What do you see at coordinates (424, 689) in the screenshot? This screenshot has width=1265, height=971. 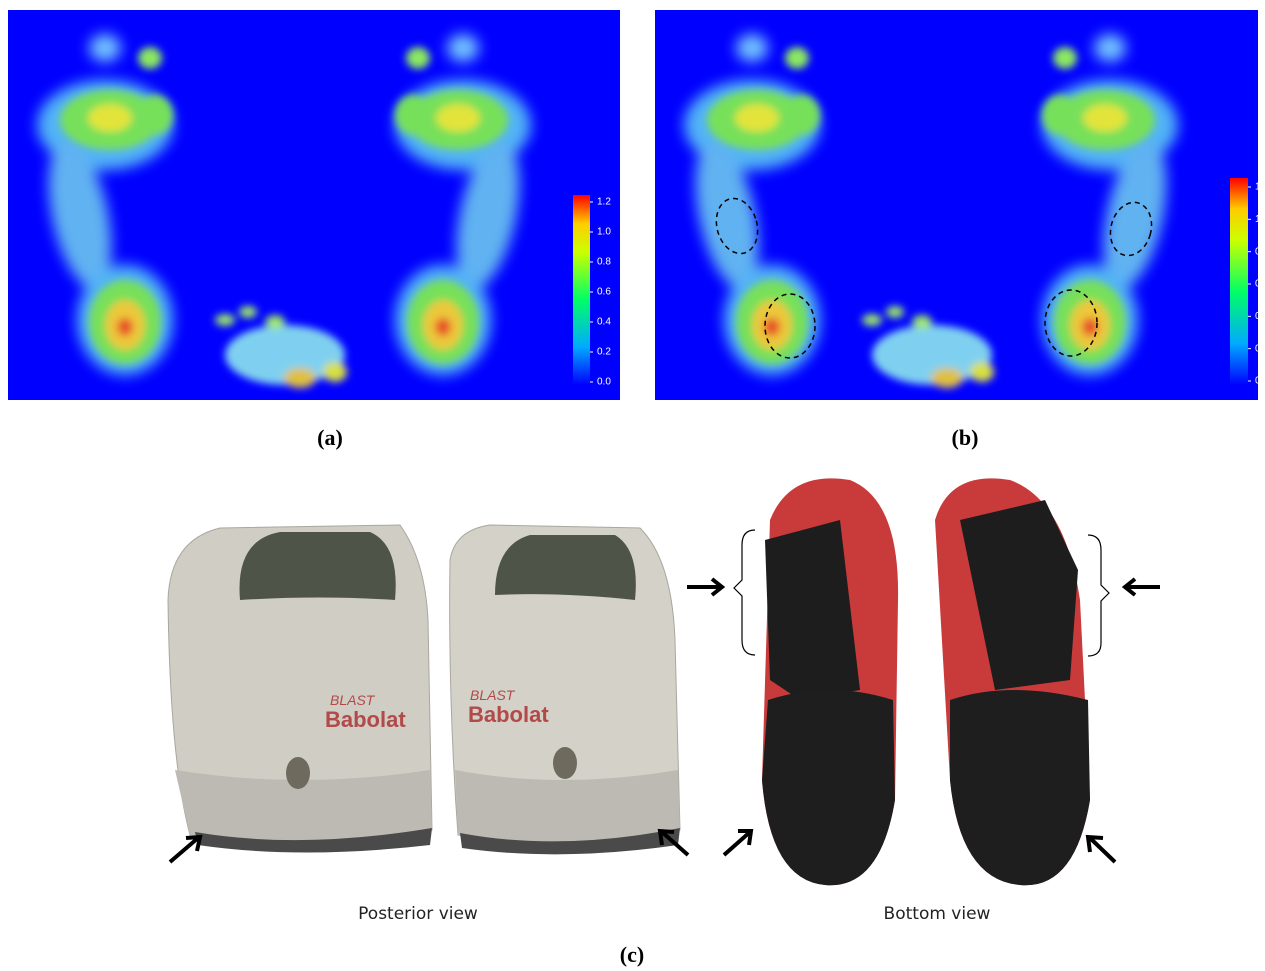 I see `posterior-photo: BLAST Babolat BLAST Babolat` at bounding box center [424, 689].